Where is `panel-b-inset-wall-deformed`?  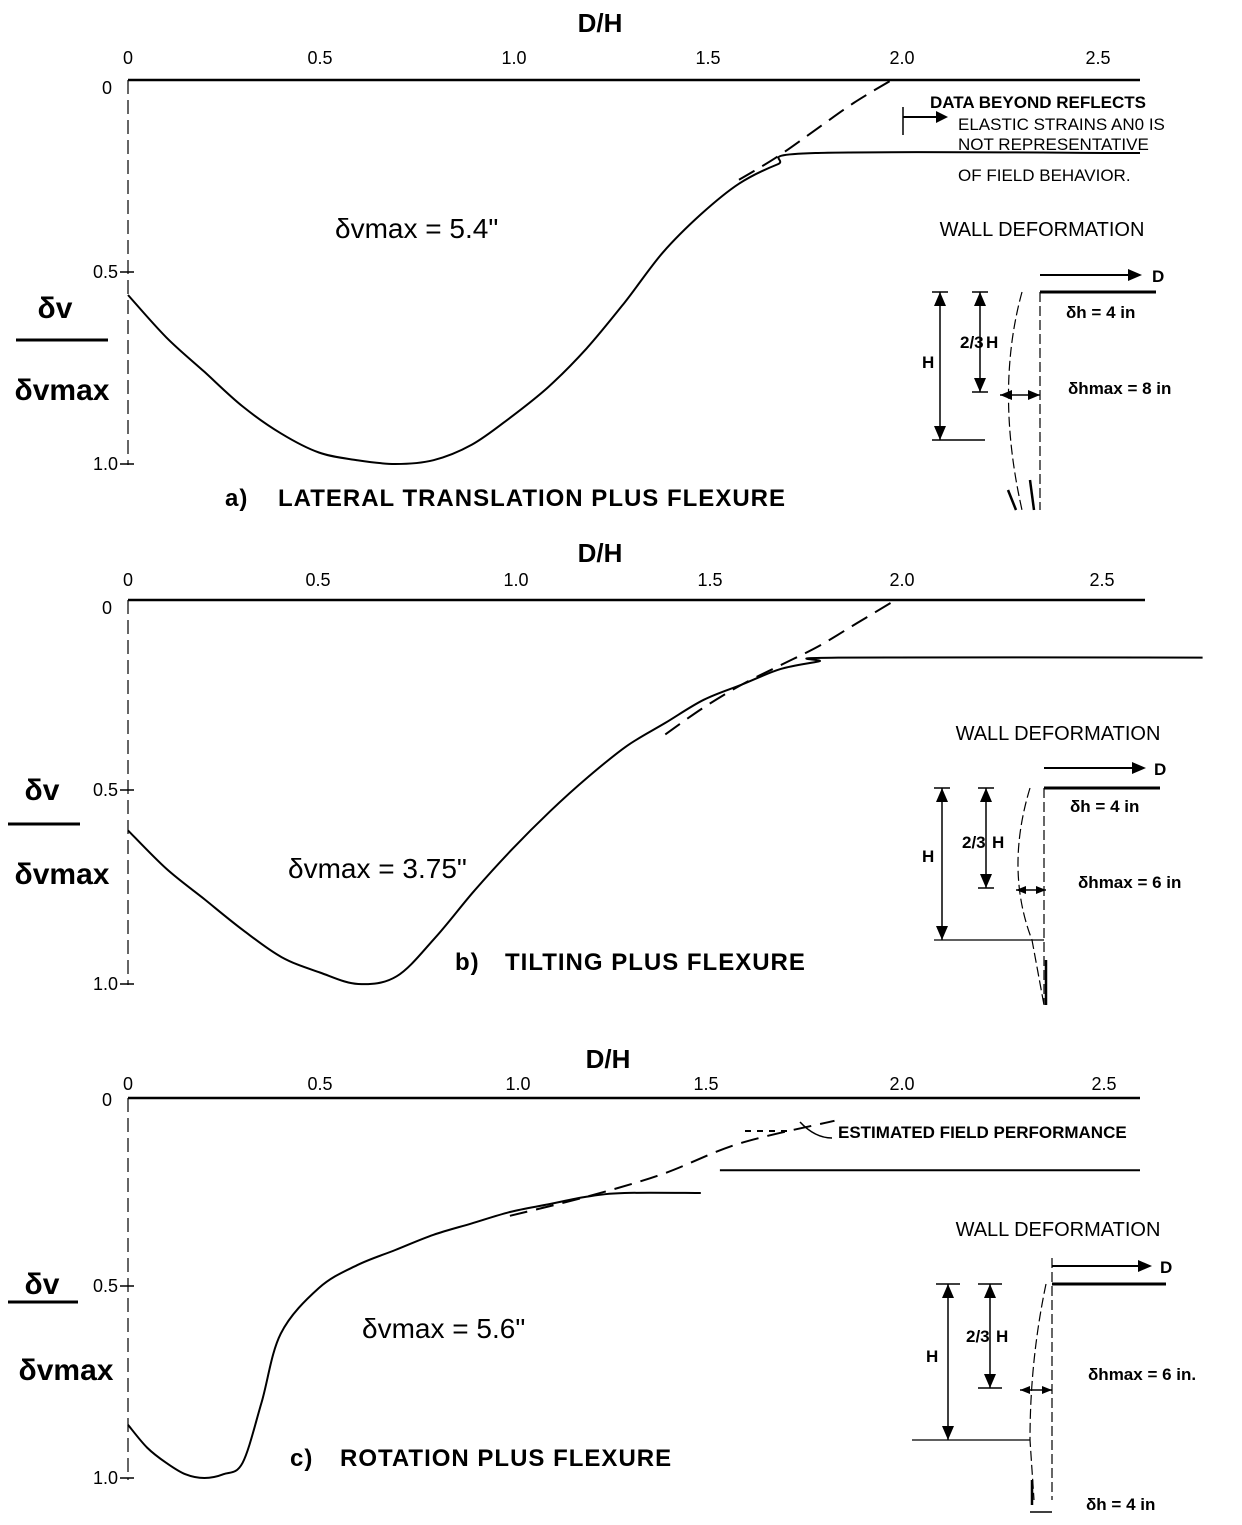
panel-b-inset-wall-deformed is located at coordinates (1031, 896).